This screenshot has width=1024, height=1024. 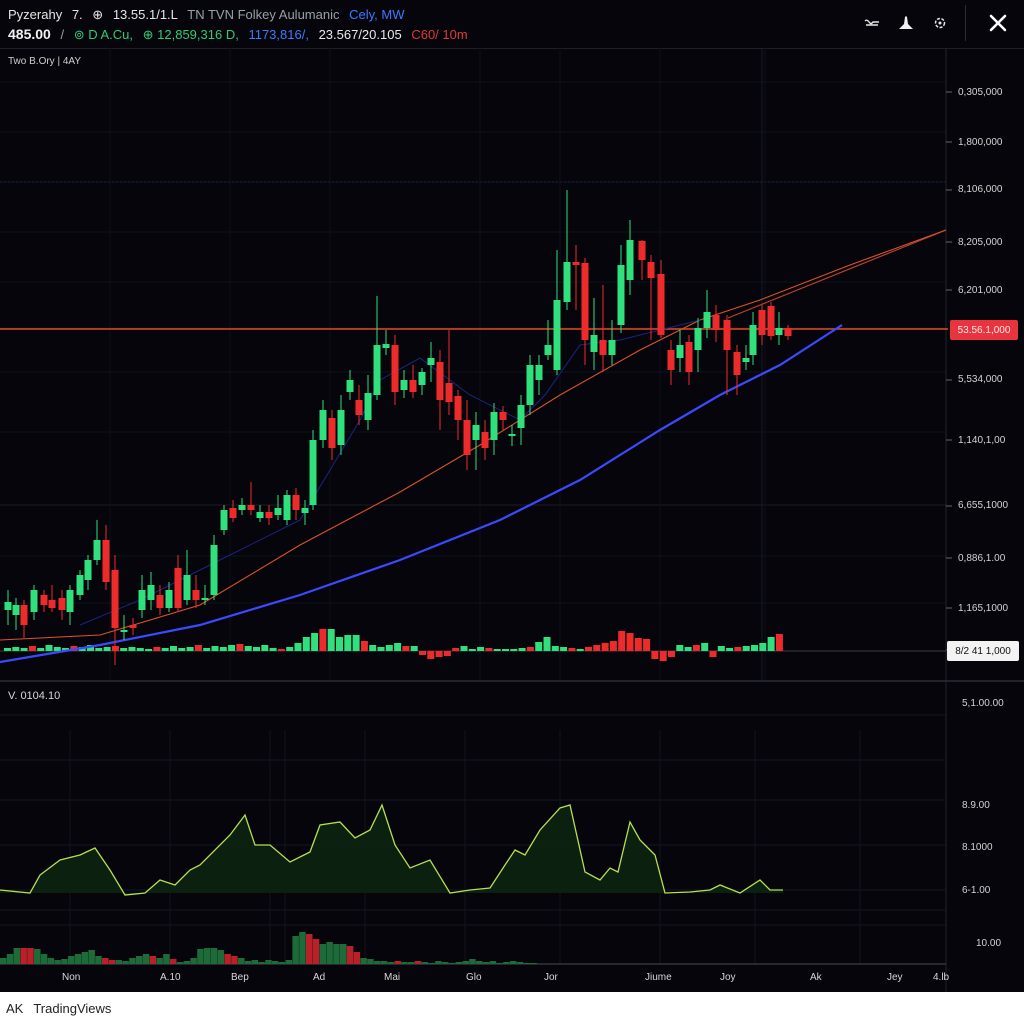 What do you see at coordinates (44, 61) in the screenshot?
I see `indicator-legend: Two B.Ory | 4AY` at bounding box center [44, 61].